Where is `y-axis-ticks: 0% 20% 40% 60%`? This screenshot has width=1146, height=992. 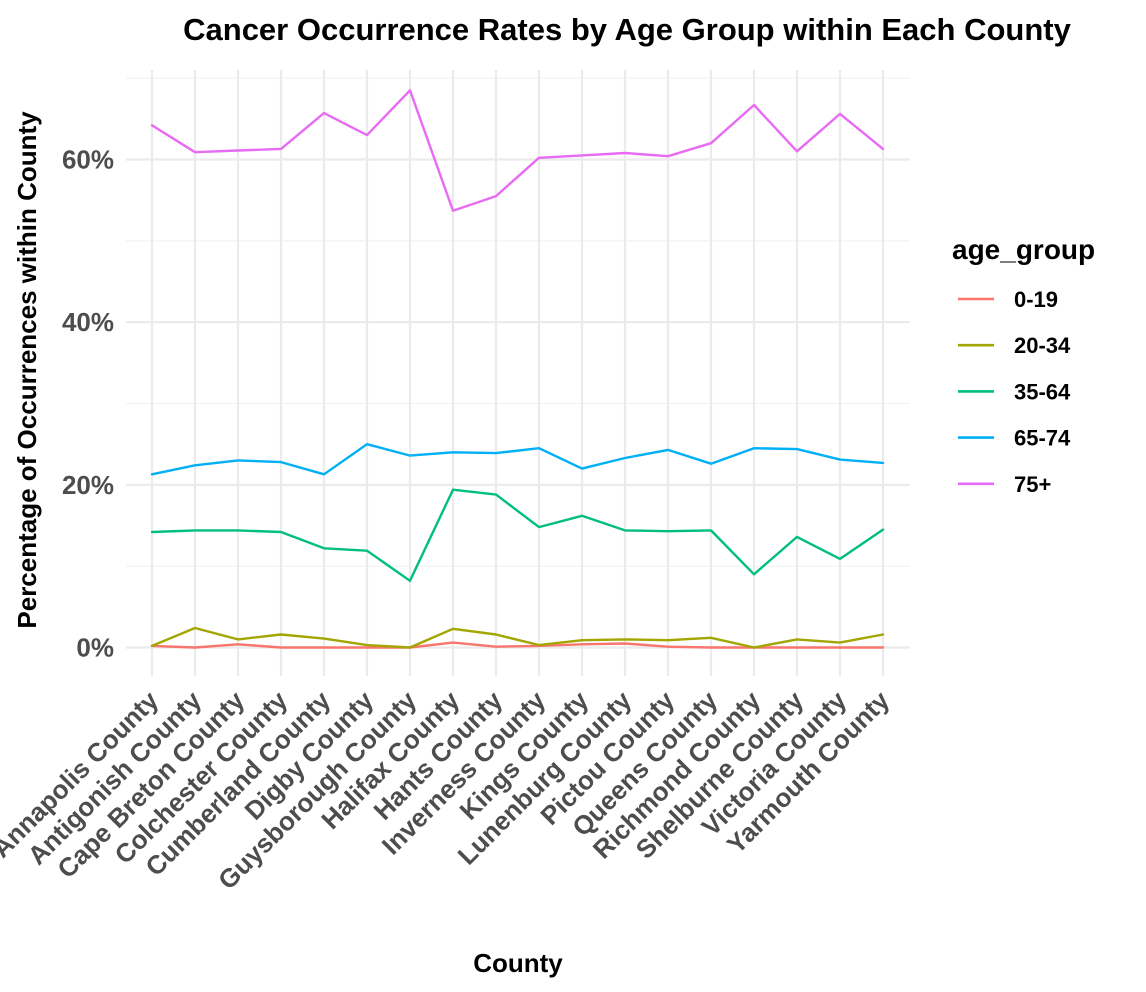
y-axis-ticks: 0% 20% 40% 60% is located at coordinates (88, 403).